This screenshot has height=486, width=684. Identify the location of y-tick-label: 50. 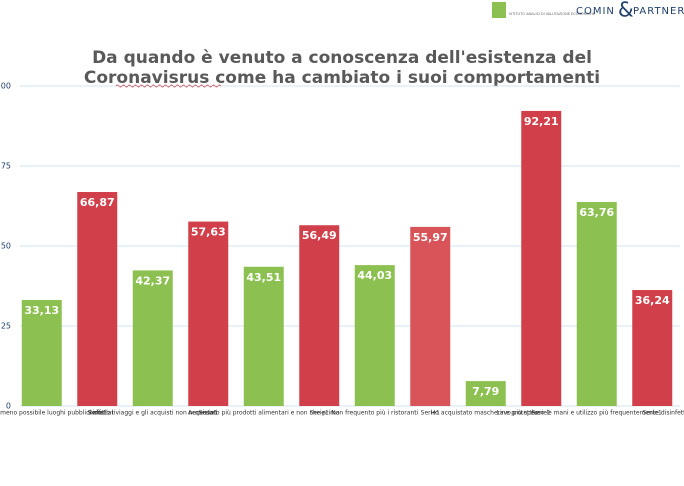
(6, 246).